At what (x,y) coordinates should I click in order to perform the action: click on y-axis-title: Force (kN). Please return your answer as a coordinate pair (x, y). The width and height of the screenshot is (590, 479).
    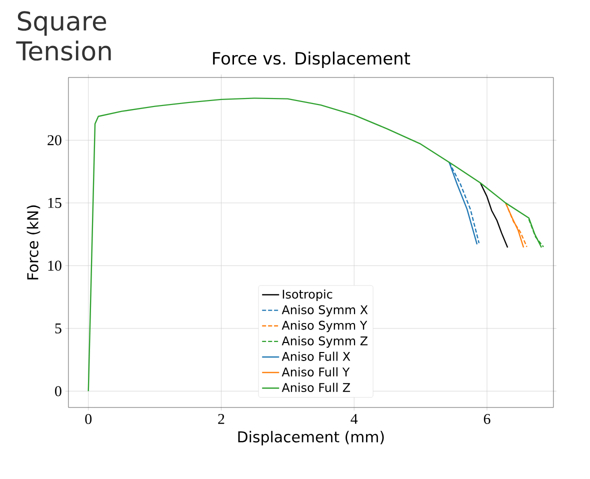
    Looking at the image, I should click on (33, 242).